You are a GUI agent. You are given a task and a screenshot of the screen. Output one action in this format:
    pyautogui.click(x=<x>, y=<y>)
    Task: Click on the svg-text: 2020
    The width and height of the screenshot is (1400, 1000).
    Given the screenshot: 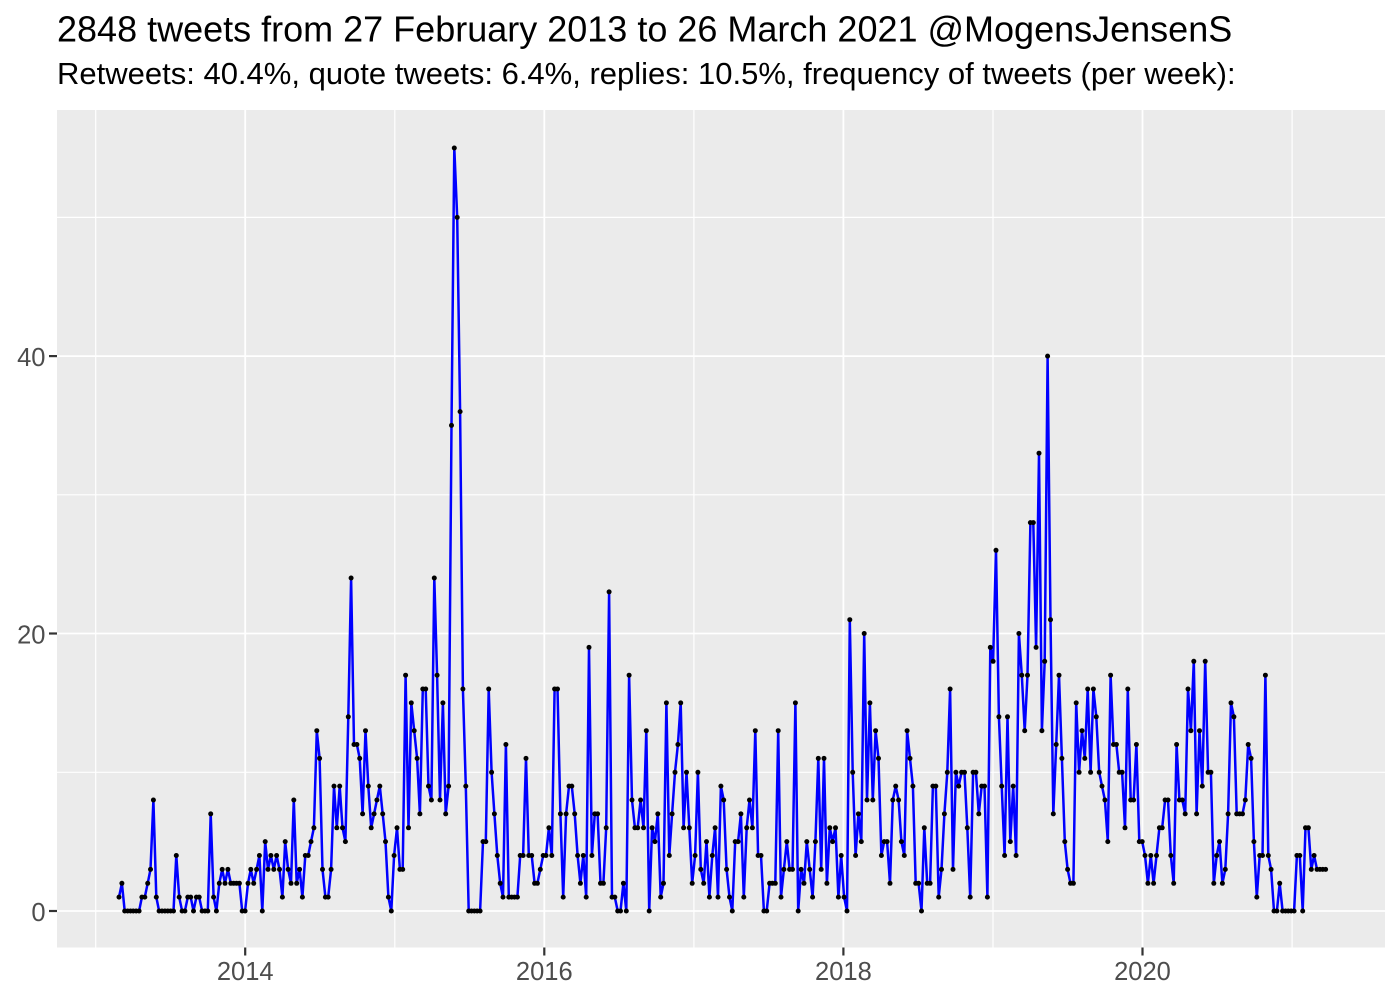 What is the action you would take?
    pyautogui.click(x=1142, y=972)
    